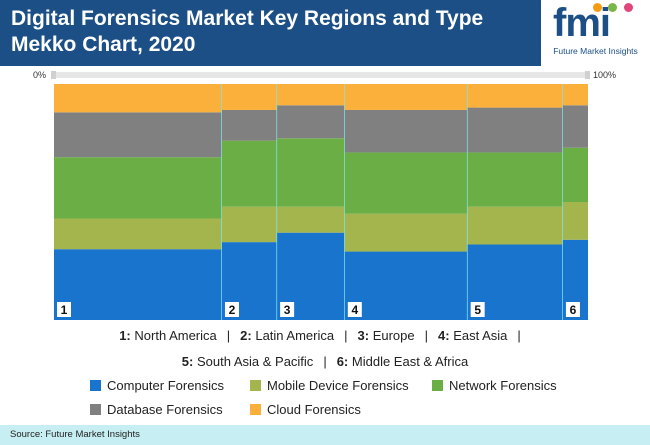 The width and height of the screenshot is (650, 445). I want to click on mekko-segment-col4-series1, so click(406, 285).